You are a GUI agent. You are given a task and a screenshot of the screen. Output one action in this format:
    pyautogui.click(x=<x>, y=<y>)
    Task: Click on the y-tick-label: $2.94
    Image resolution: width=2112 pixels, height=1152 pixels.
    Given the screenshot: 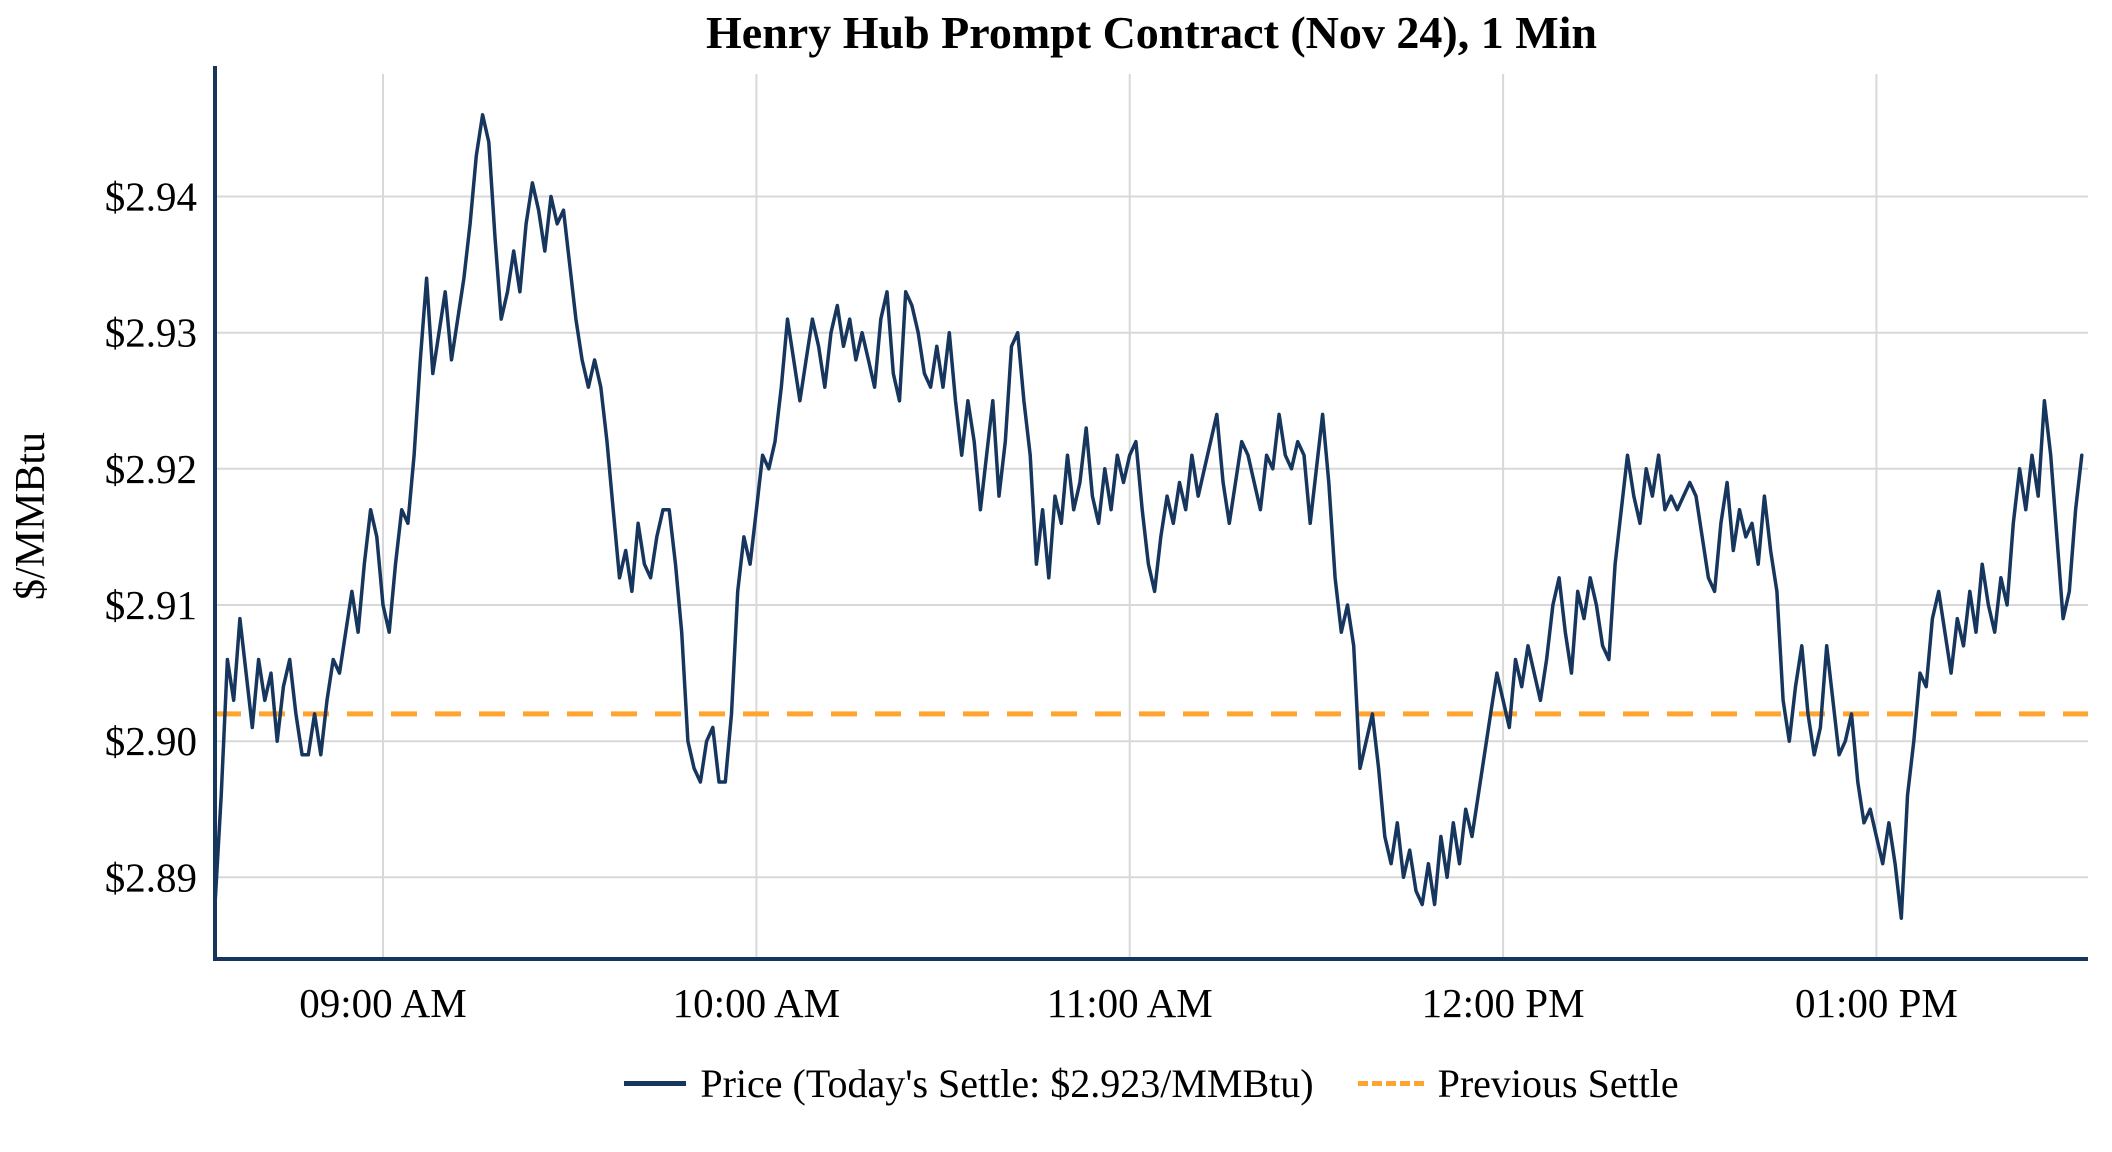 What is the action you would take?
    pyautogui.click(x=151, y=197)
    